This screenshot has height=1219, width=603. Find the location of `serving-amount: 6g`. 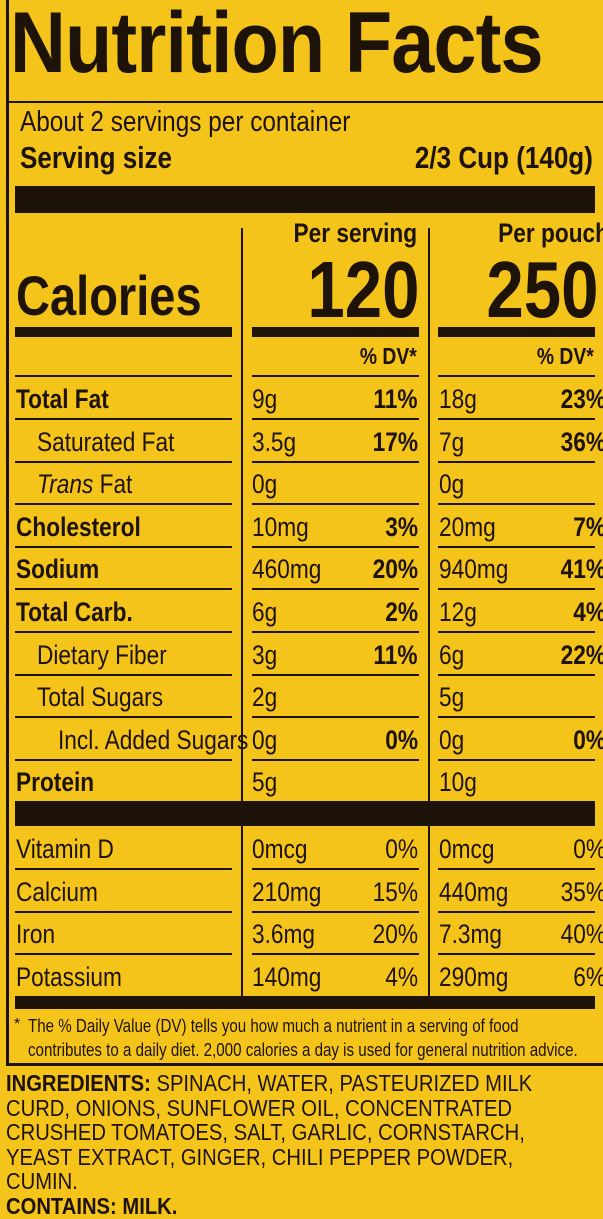

serving-amount: 6g is located at coordinates (265, 612).